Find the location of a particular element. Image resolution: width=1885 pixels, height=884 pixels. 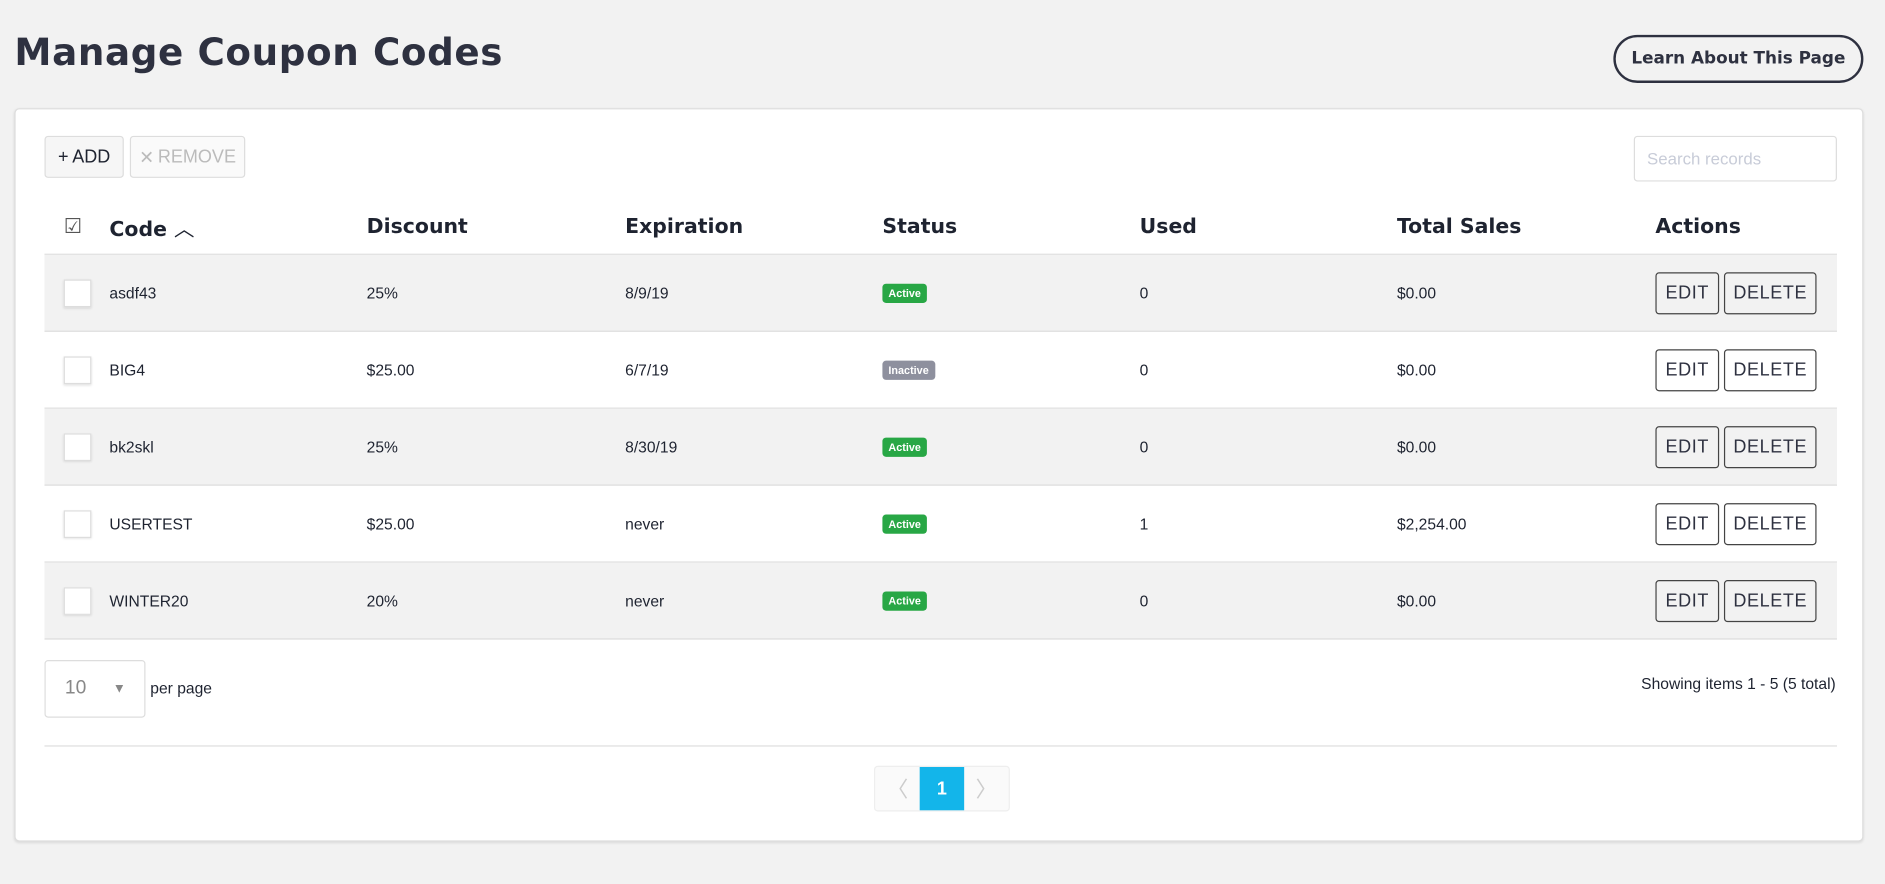

column-total-sales: Total Sales is located at coordinates (1459, 226).